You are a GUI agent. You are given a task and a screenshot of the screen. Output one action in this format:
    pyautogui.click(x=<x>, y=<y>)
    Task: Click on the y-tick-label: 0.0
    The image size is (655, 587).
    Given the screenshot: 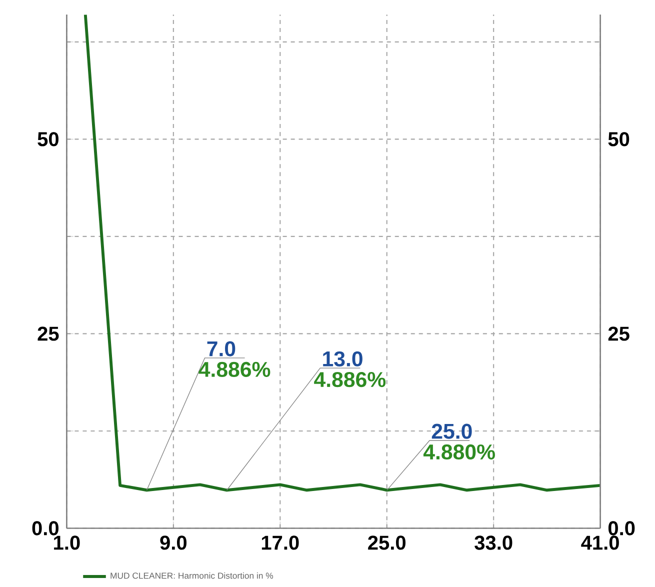 What is the action you would take?
    pyautogui.click(x=45, y=528)
    